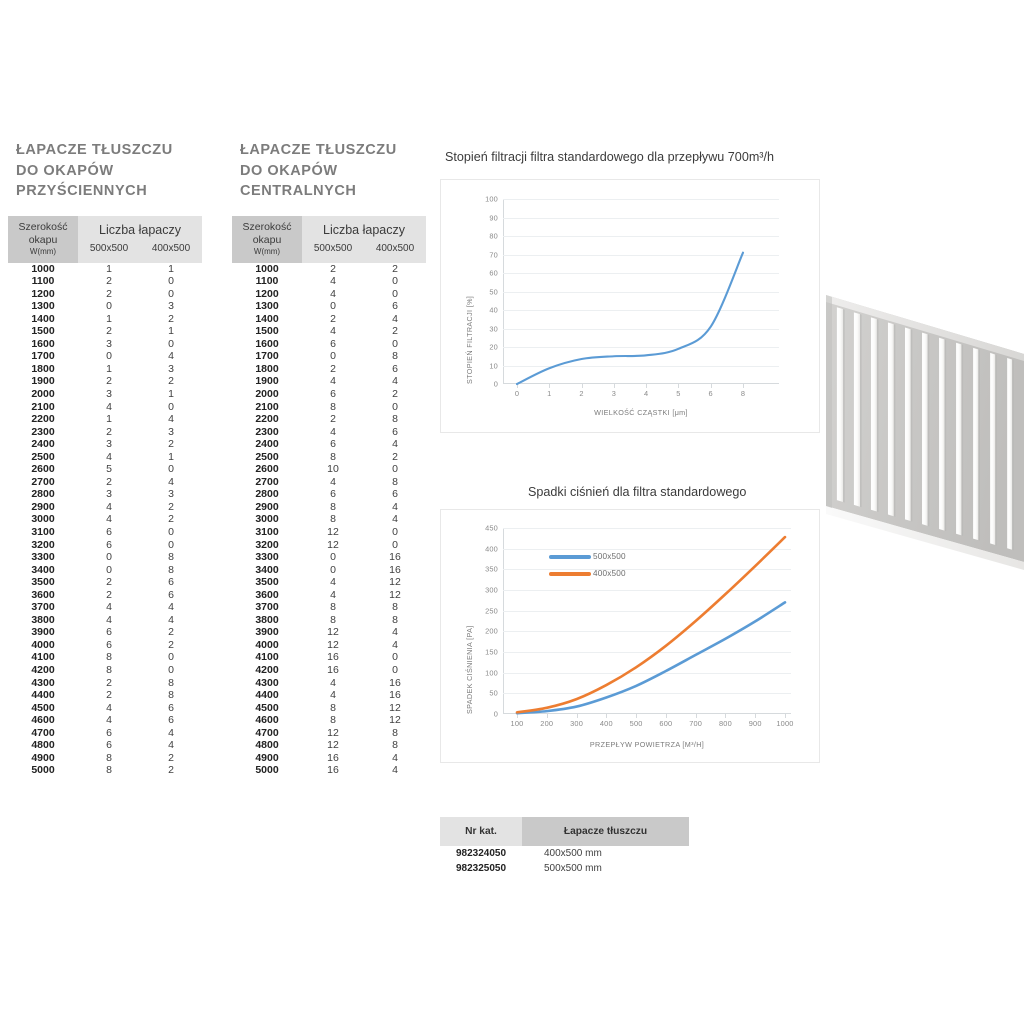  Describe the element at coordinates (267, 757) in the screenshot. I see `hood-width-cell: 4900` at that location.